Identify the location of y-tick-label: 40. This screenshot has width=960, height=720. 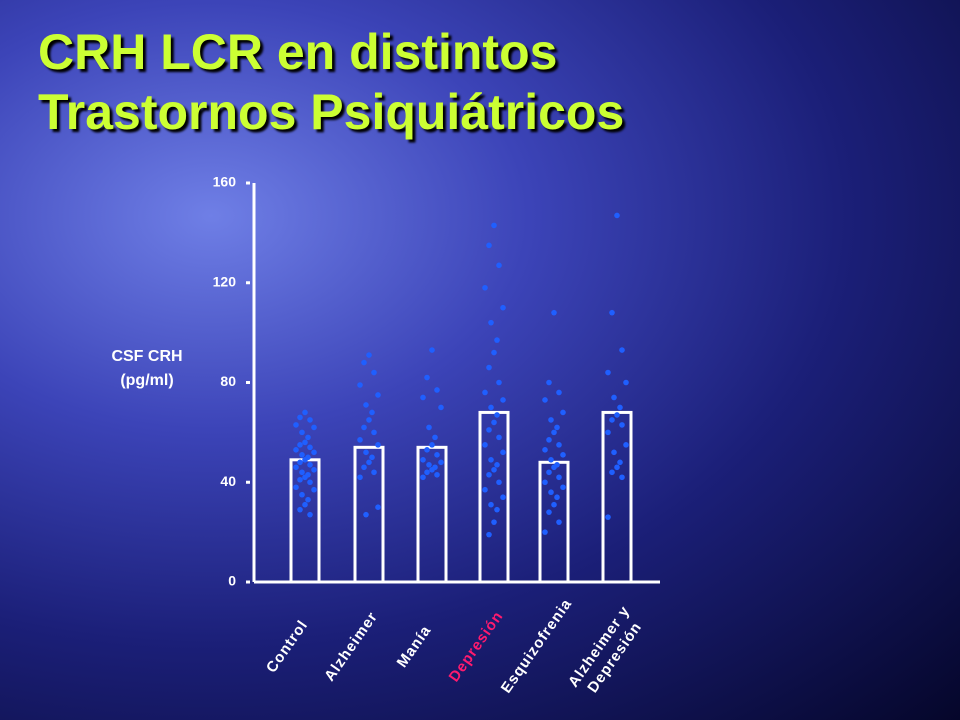
(228, 481).